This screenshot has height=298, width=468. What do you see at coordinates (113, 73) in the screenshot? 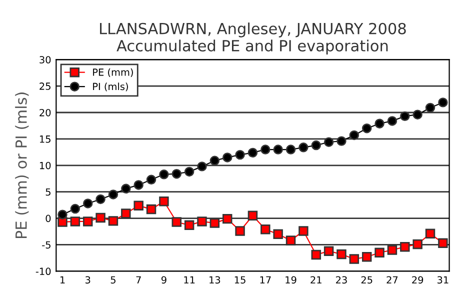
I see `legend-label: PE (mm)` at bounding box center [113, 73].